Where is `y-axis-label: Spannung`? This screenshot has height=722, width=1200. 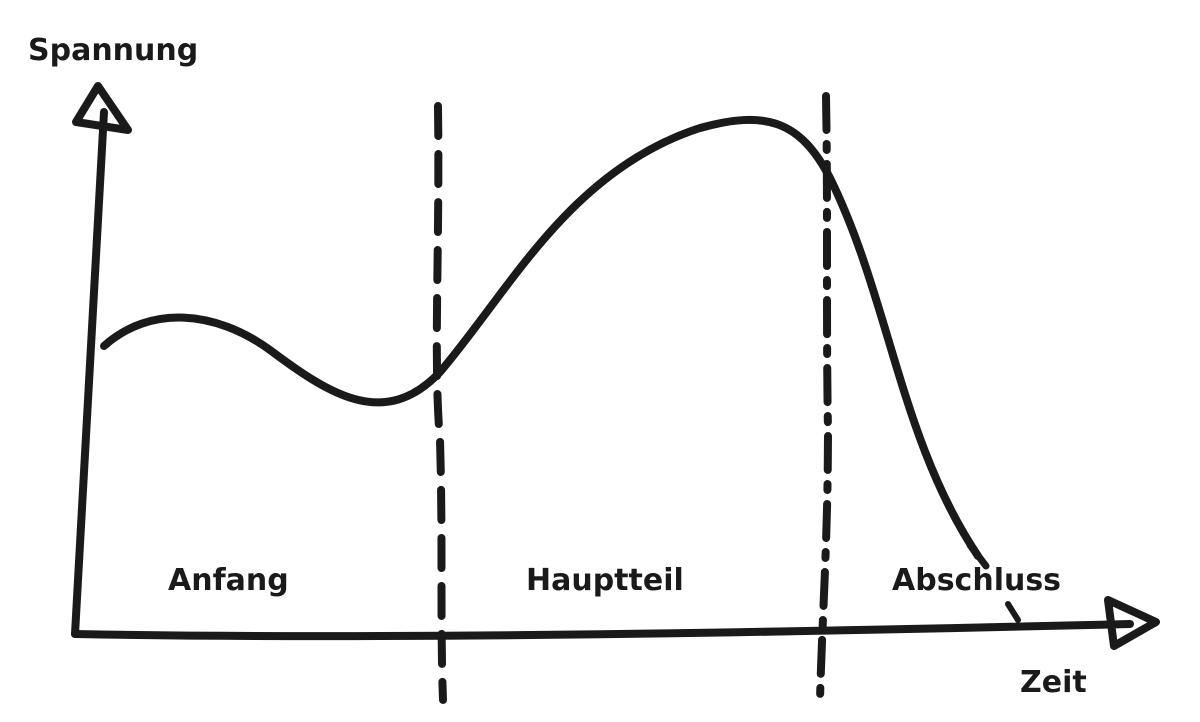
y-axis-label: Spannung is located at coordinates (113, 50).